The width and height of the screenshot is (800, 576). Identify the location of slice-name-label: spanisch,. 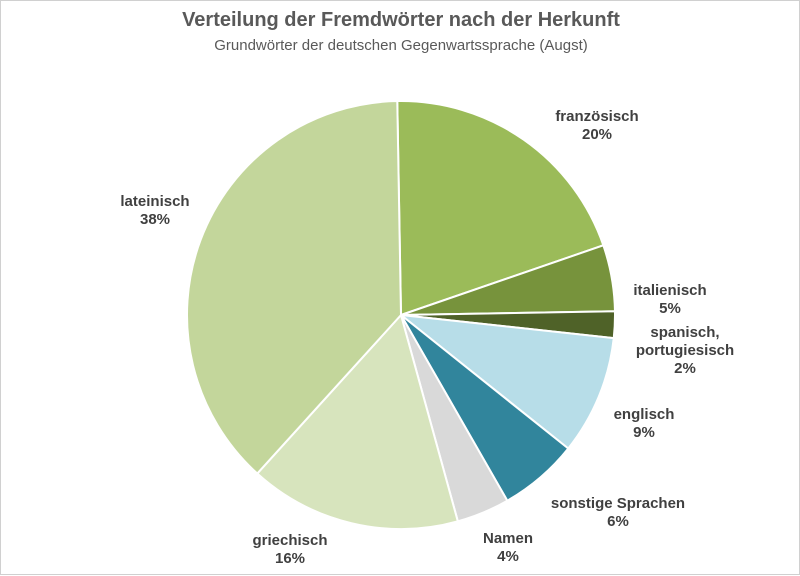
(684, 332).